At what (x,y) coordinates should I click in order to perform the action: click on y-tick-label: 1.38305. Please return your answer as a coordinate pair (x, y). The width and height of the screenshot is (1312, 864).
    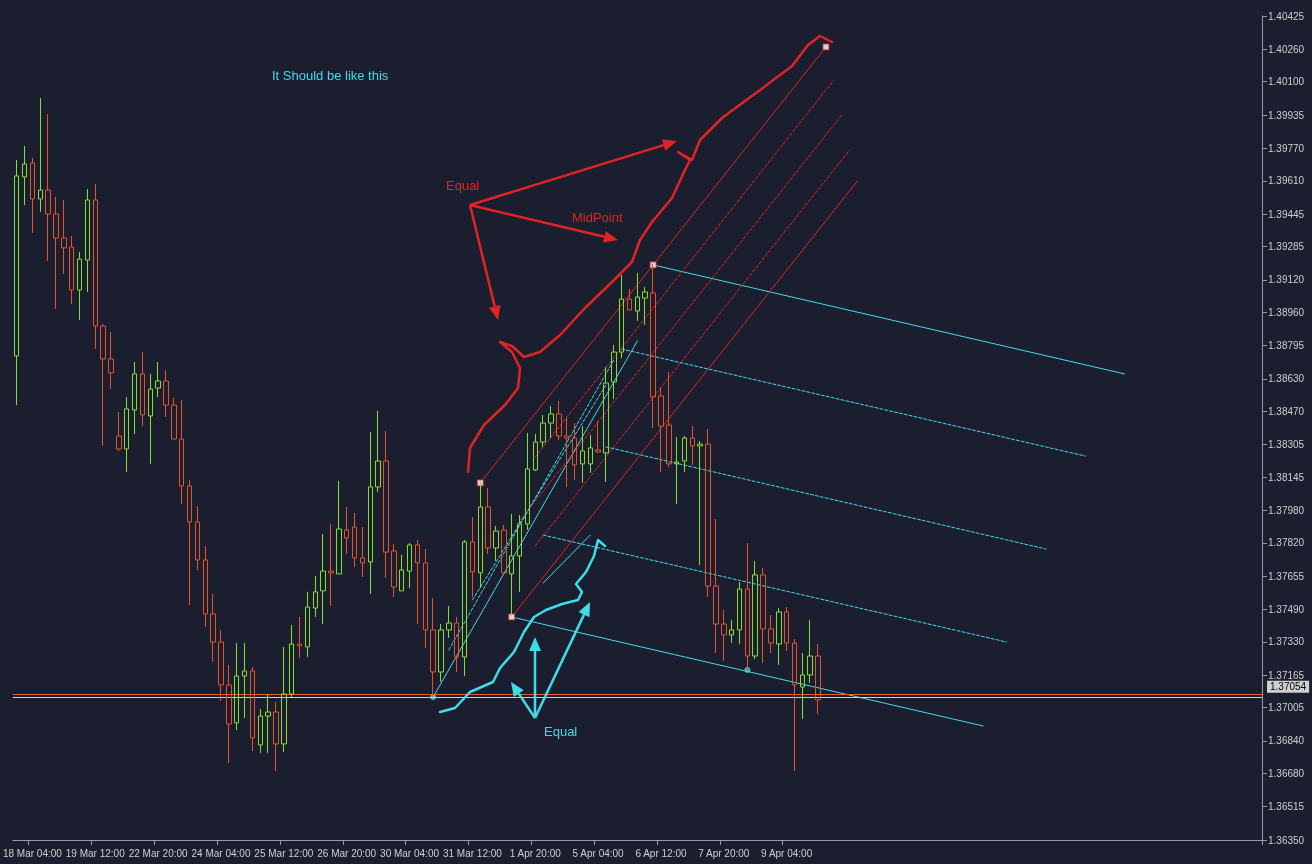
    Looking at the image, I should click on (1286, 445).